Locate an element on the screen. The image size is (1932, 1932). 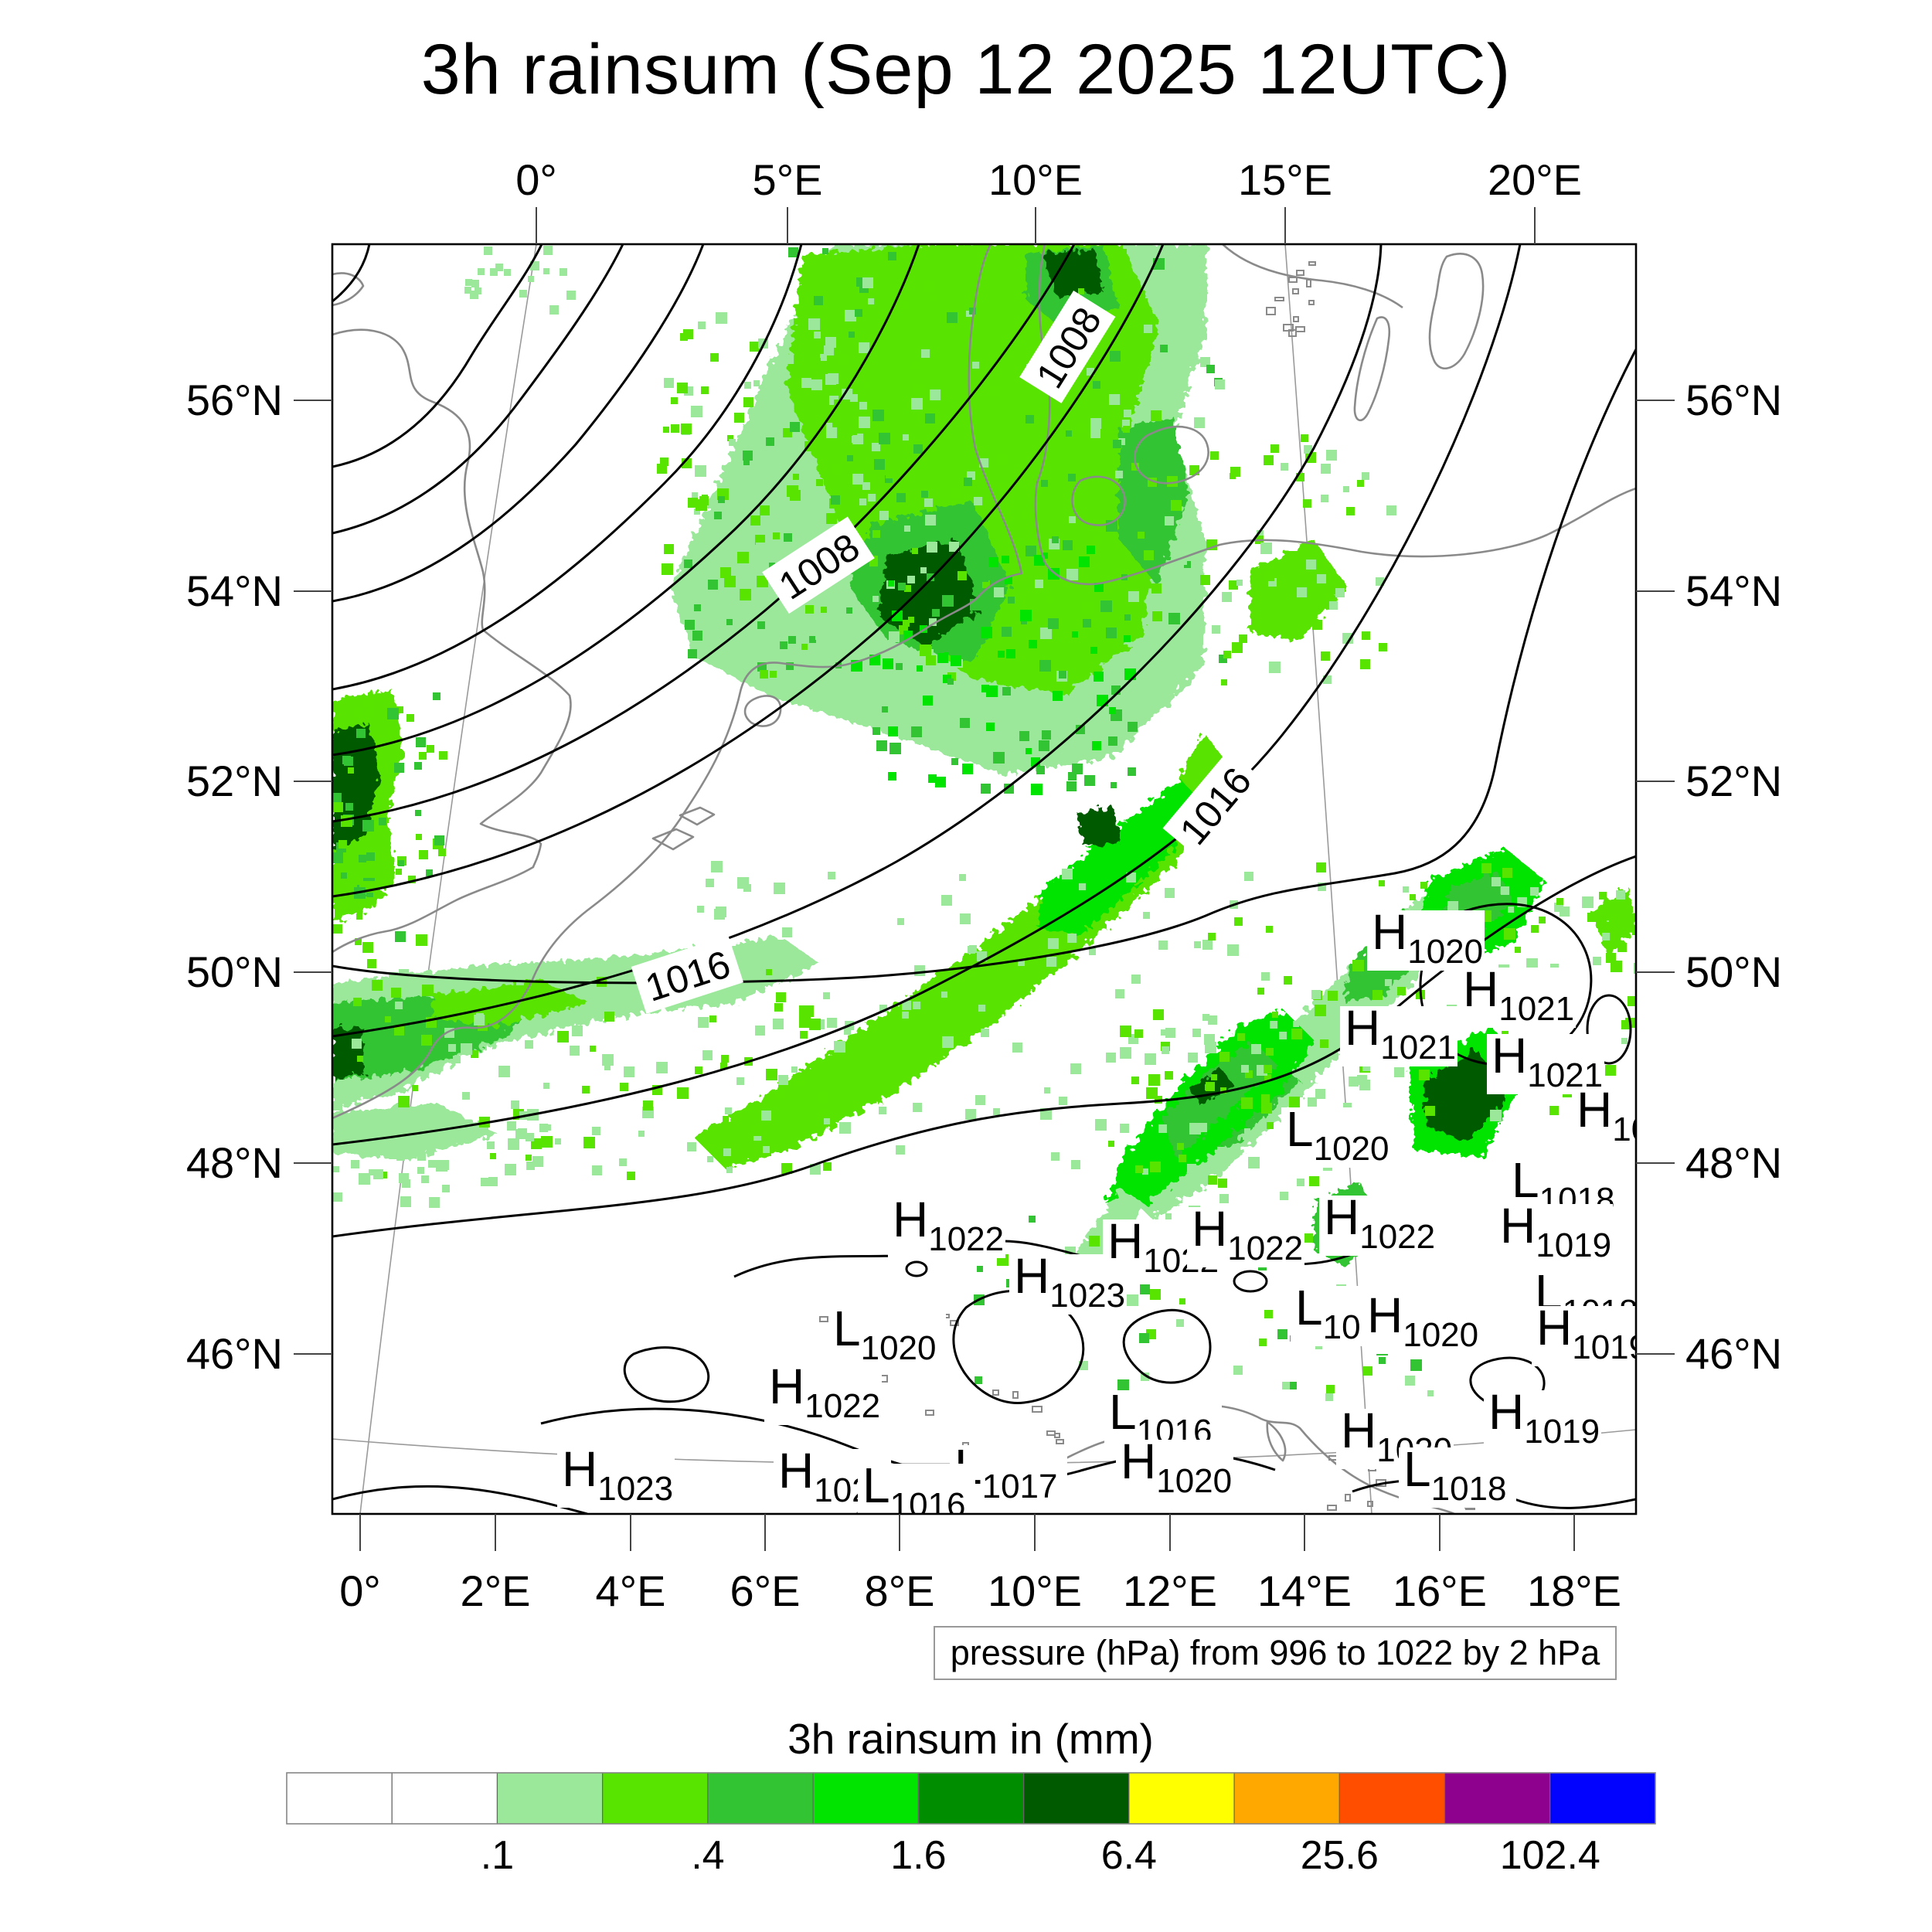
axis-label-right: 52°N is located at coordinates (1733, 781).